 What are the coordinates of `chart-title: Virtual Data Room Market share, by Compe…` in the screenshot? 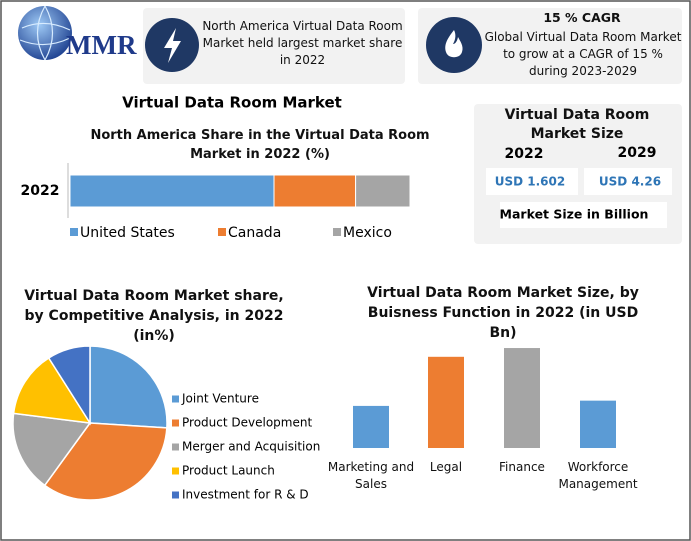 It's located at (154, 316).